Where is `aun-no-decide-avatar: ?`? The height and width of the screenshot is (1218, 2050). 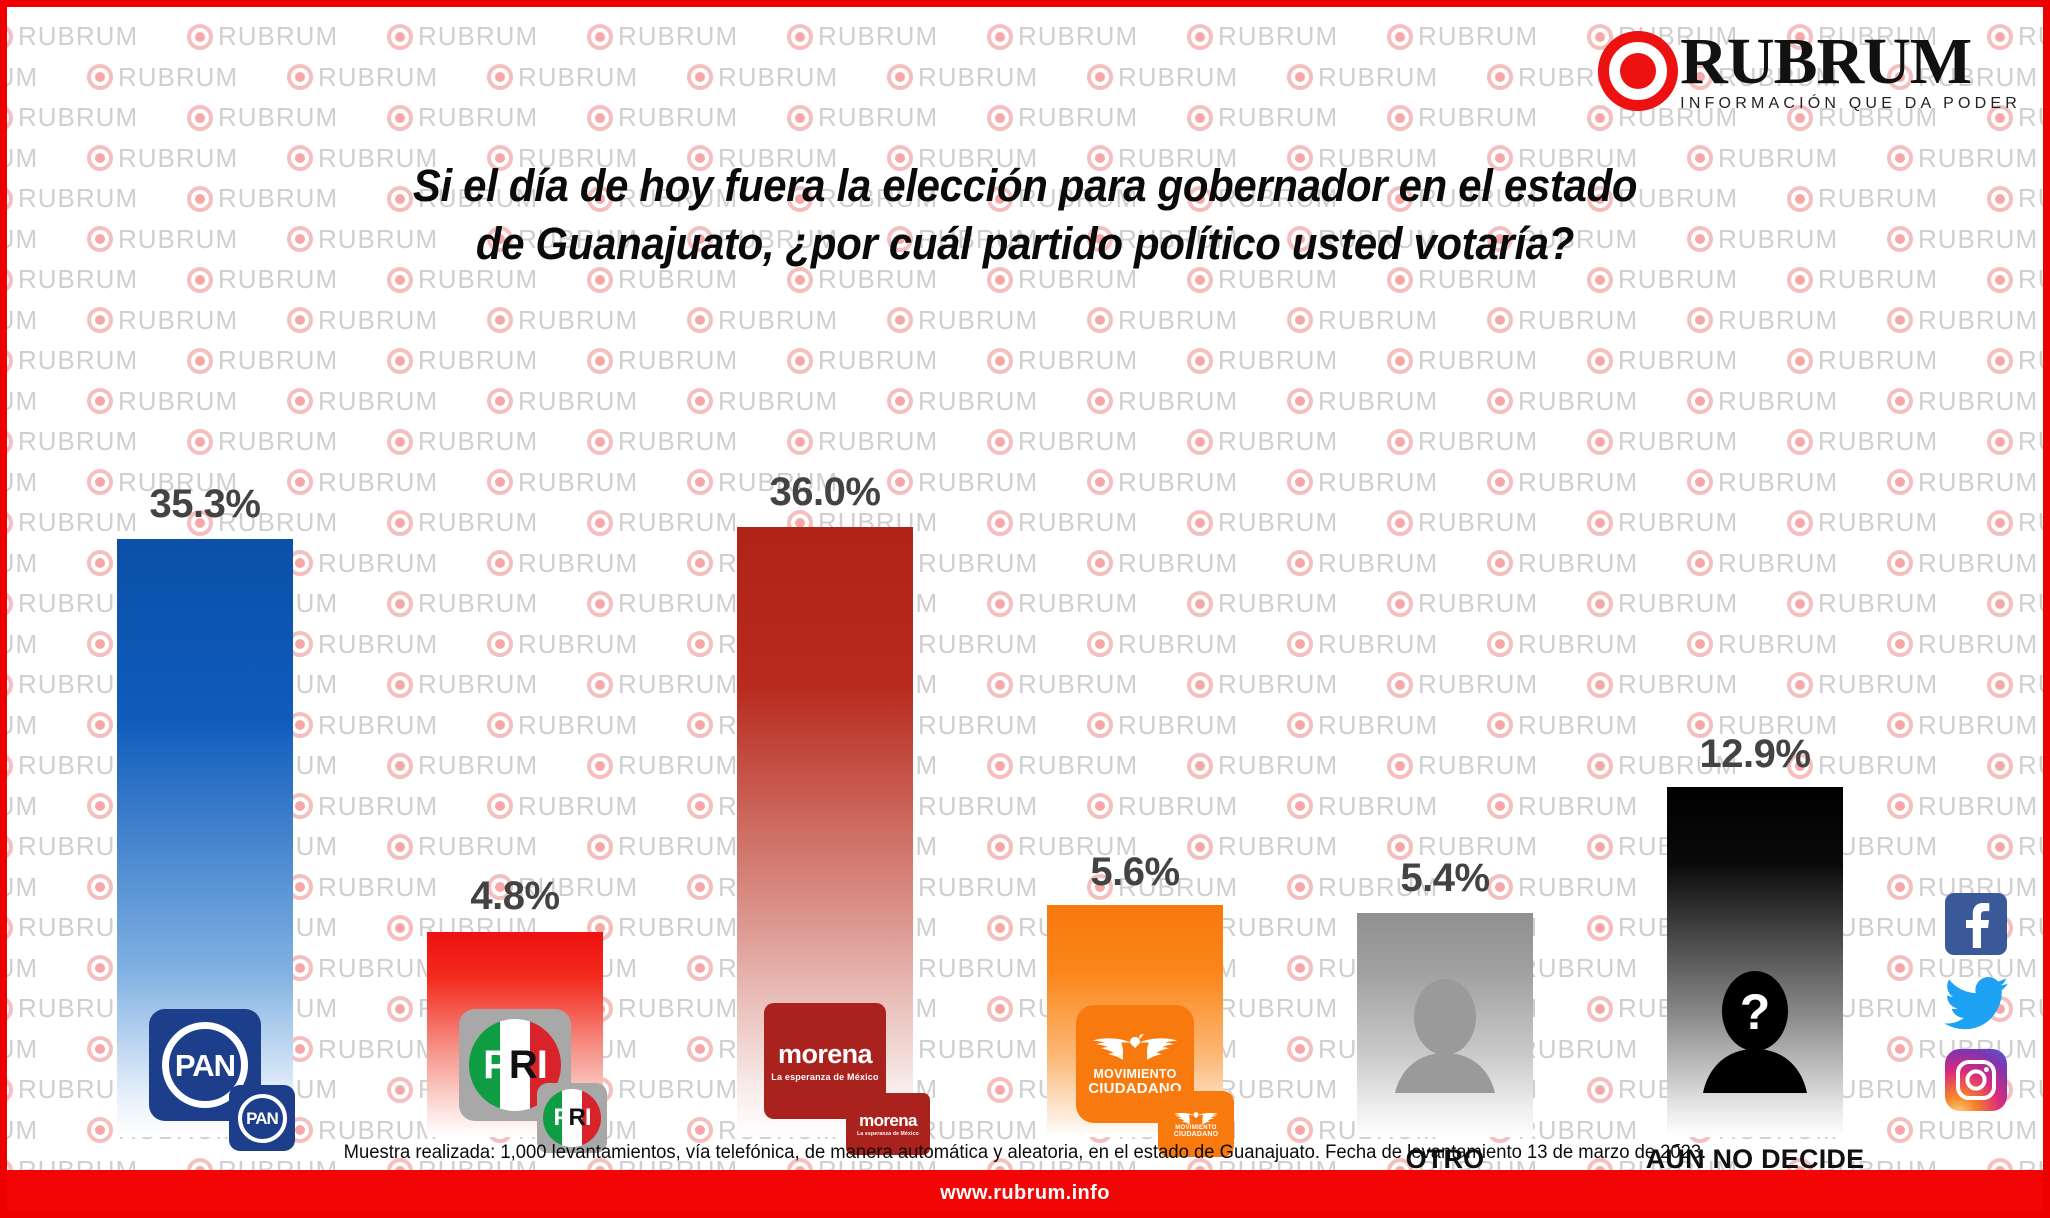 aun-no-decide-avatar: ? is located at coordinates (1755, 1040).